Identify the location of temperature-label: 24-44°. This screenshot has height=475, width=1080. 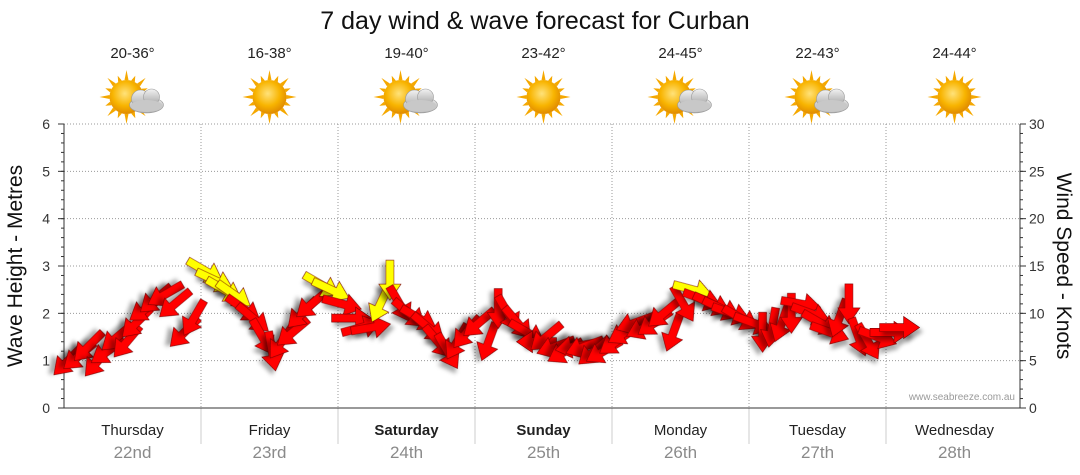
(954, 53).